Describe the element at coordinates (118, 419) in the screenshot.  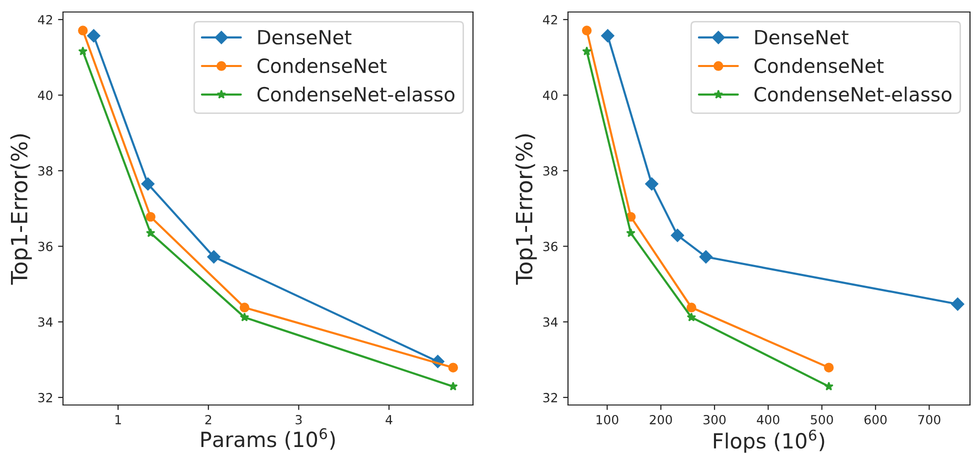
I see `x-tick-label: 1` at that location.